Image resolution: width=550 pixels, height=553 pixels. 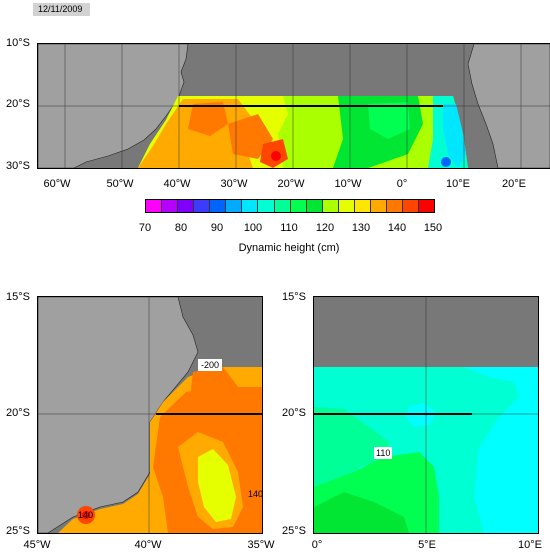 I want to click on field-green-light, so click(x=389, y=120).